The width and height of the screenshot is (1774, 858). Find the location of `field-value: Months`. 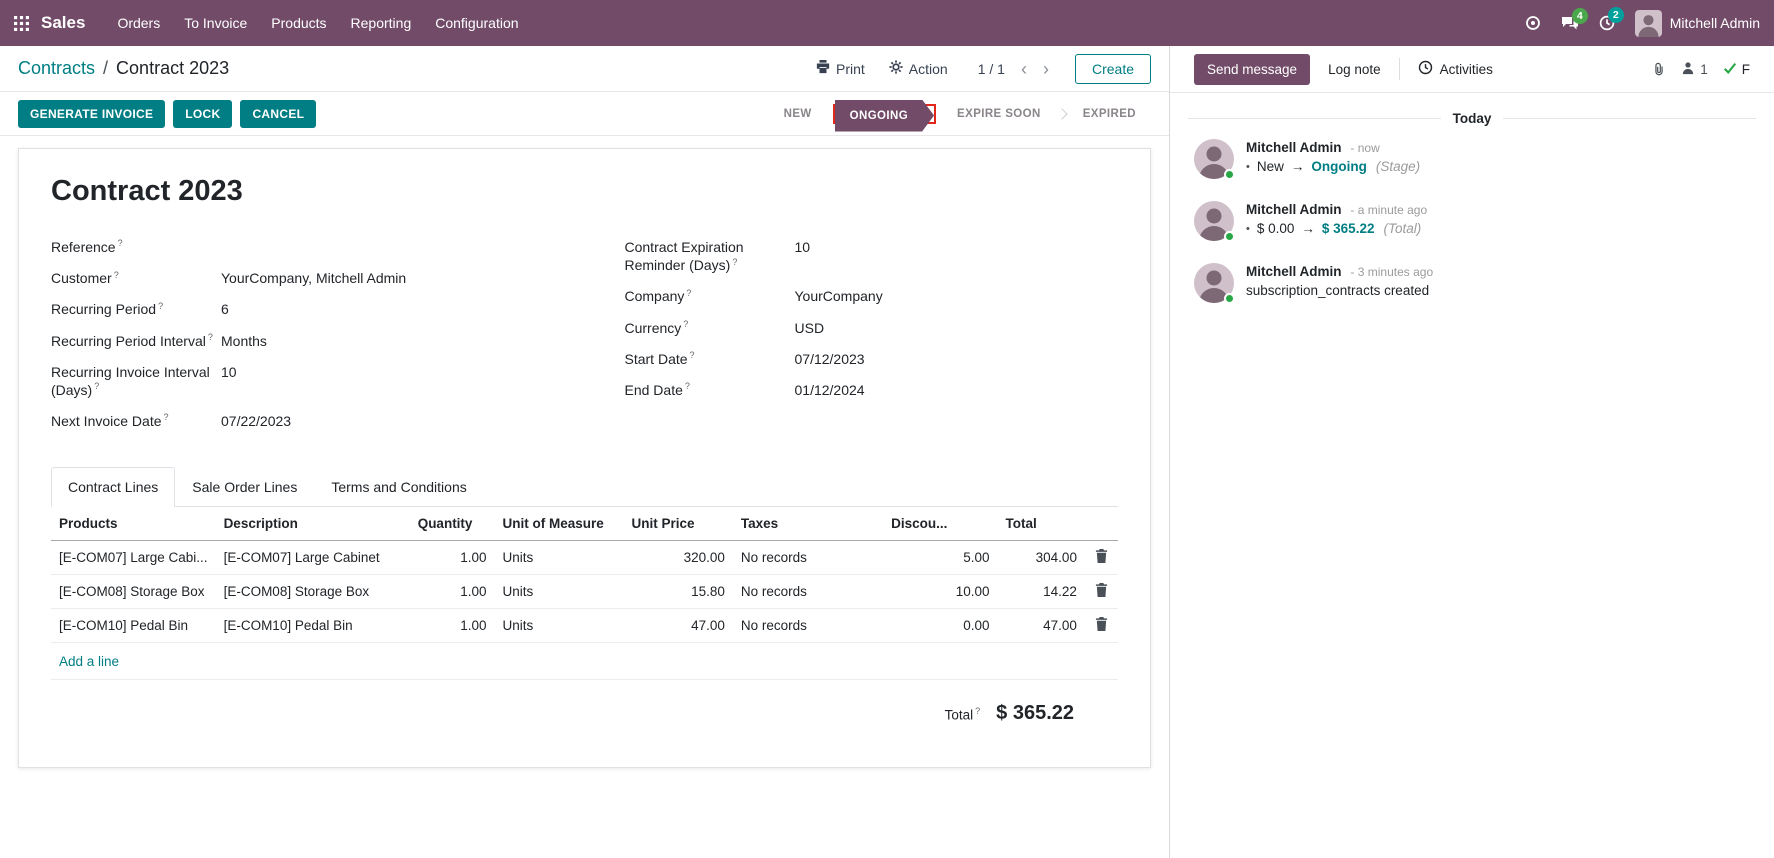

field-value: Months is located at coordinates (244, 340).